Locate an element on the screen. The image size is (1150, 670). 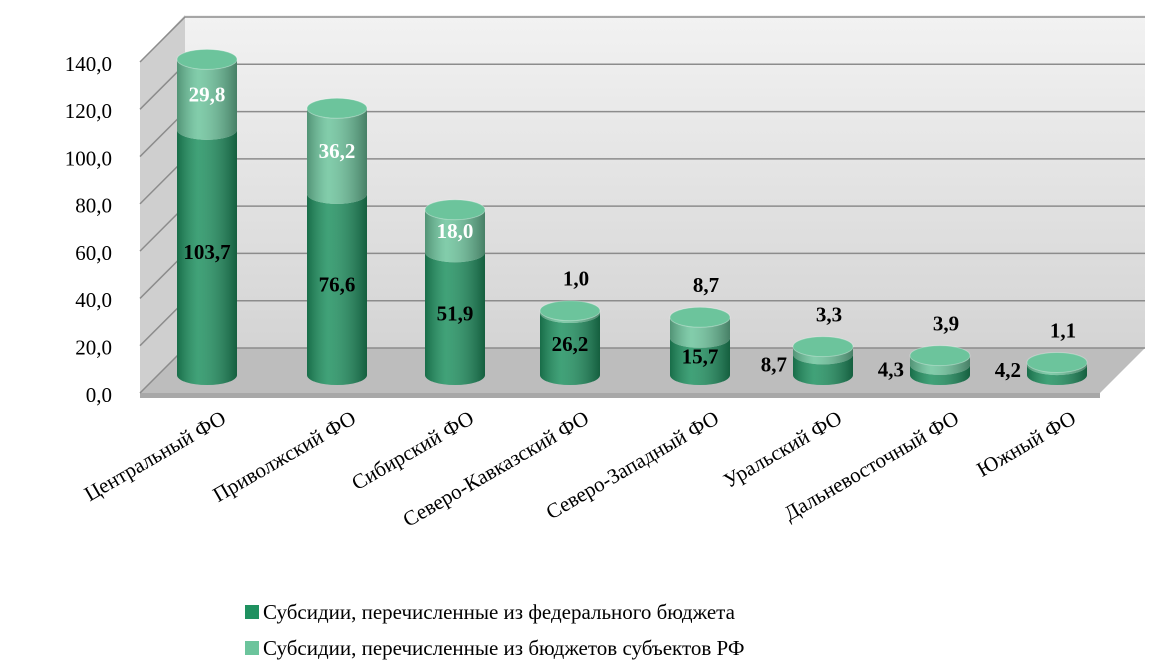
side-wall is located at coordinates (162, 204).